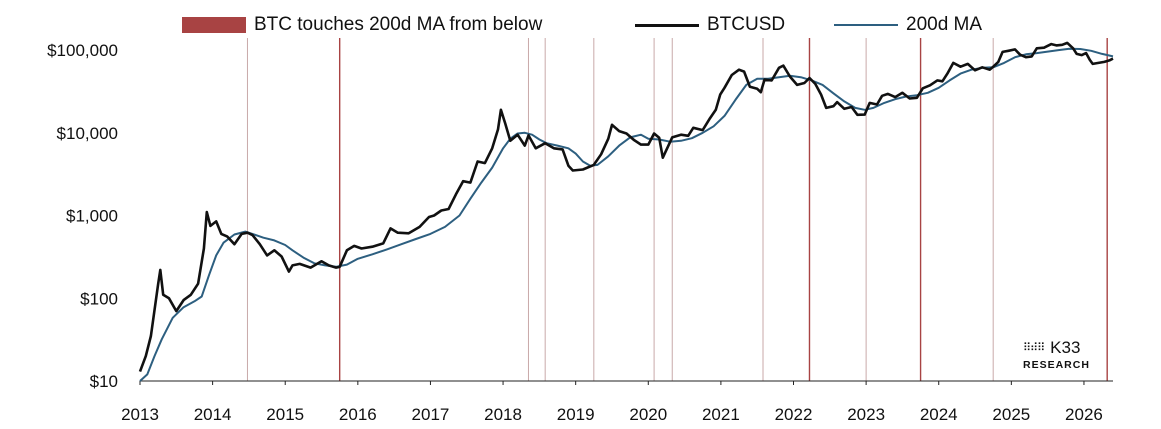 Image resolution: width=1161 pixels, height=429 pixels. What do you see at coordinates (944, 24) in the screenshot?
I see `legend-label-ma: 200d MA` at bounding box center [944, 24].